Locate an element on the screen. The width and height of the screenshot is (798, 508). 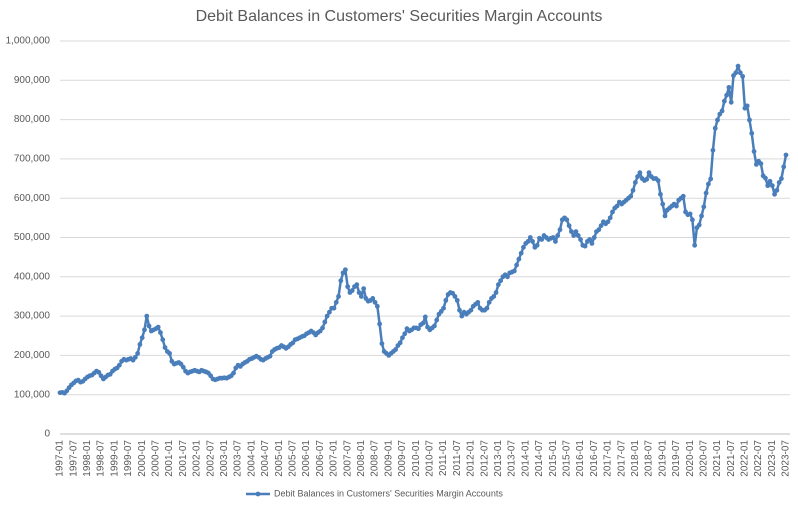
y-tick-label: 900,000 is located at coordinates (32, 80).